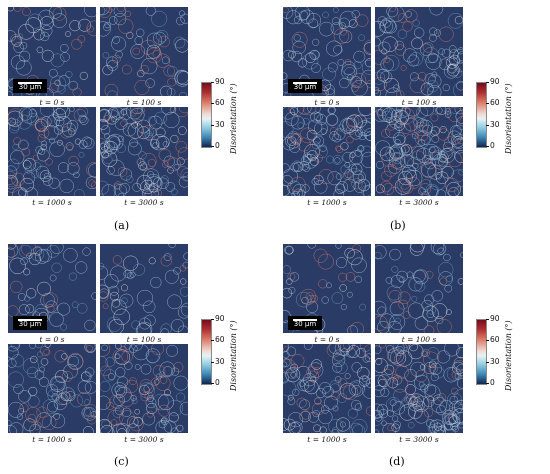  Describe the element at coordinates (121, 461) in the screenshot. I see `subfigure-letter: (c)` at that location.